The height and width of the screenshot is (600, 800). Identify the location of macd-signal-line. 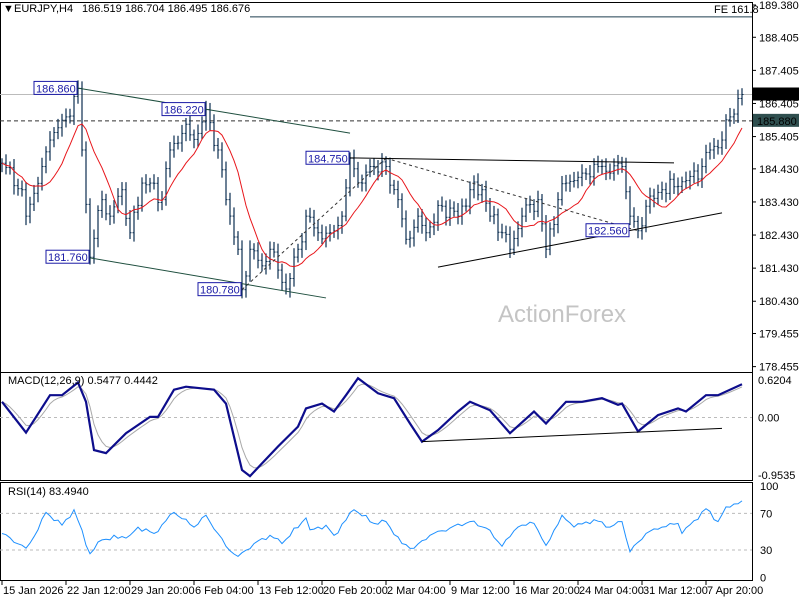
(372, 426).